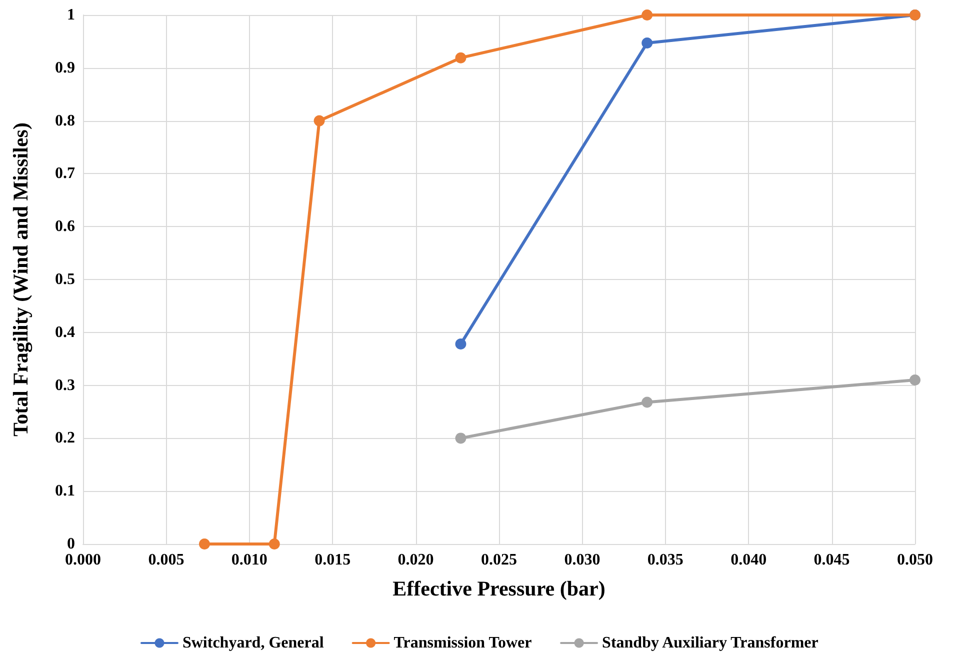 The image size is (960, 661). Describe the element at coordinates (20, 279) in the screenshot. I see `y-axis-title: Total Fragility (Wind and Missiles)` at that location.